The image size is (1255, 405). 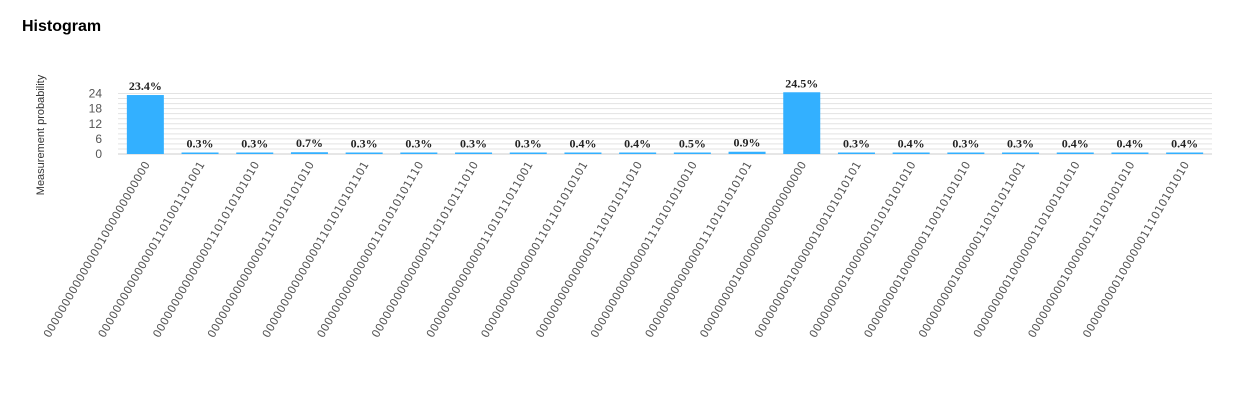 I want to click on grid-lines, so click(x=665, y=124).